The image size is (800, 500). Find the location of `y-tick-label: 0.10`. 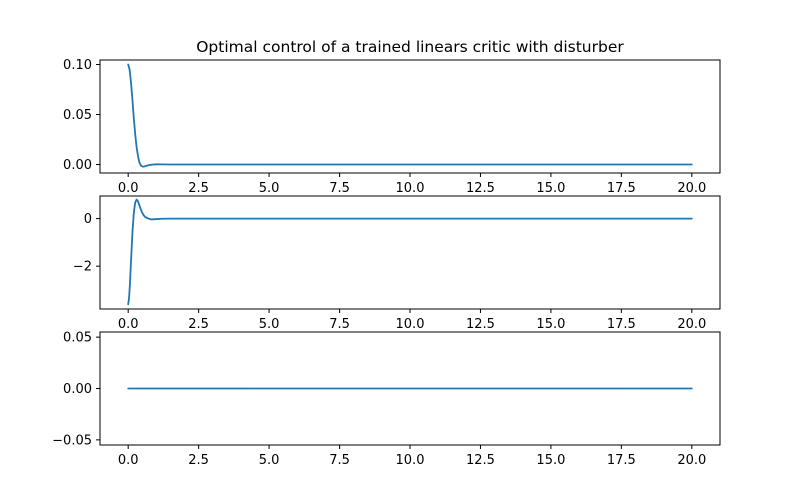

y-tick-label: 0.10 is located at coordinates (77, 65).